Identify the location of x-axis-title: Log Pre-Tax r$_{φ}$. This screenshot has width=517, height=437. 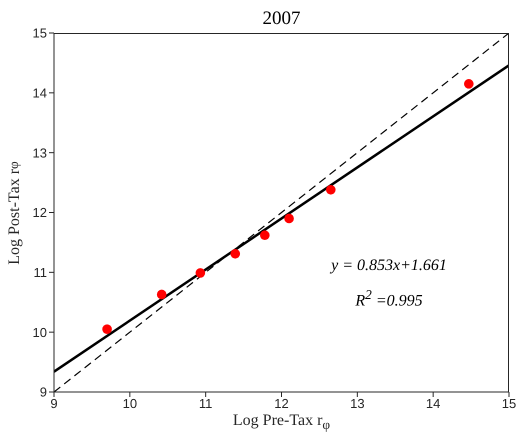
(282, 423).